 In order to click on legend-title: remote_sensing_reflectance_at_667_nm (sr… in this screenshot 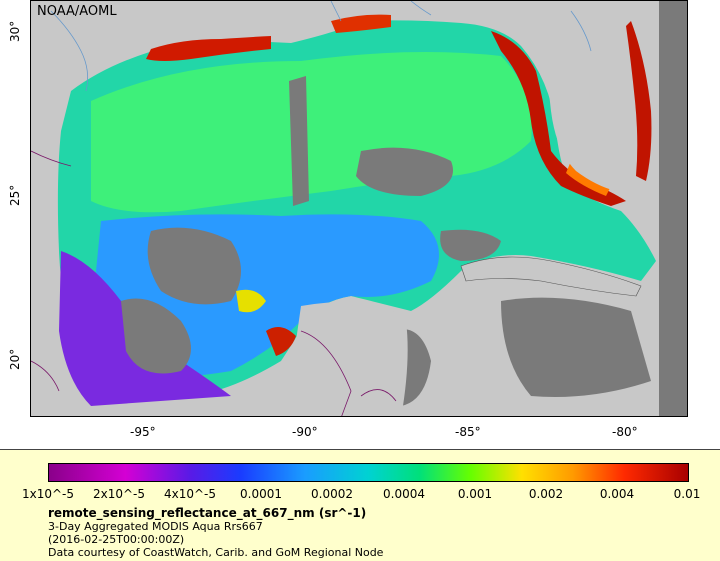, I will do `click(207, 513)`.